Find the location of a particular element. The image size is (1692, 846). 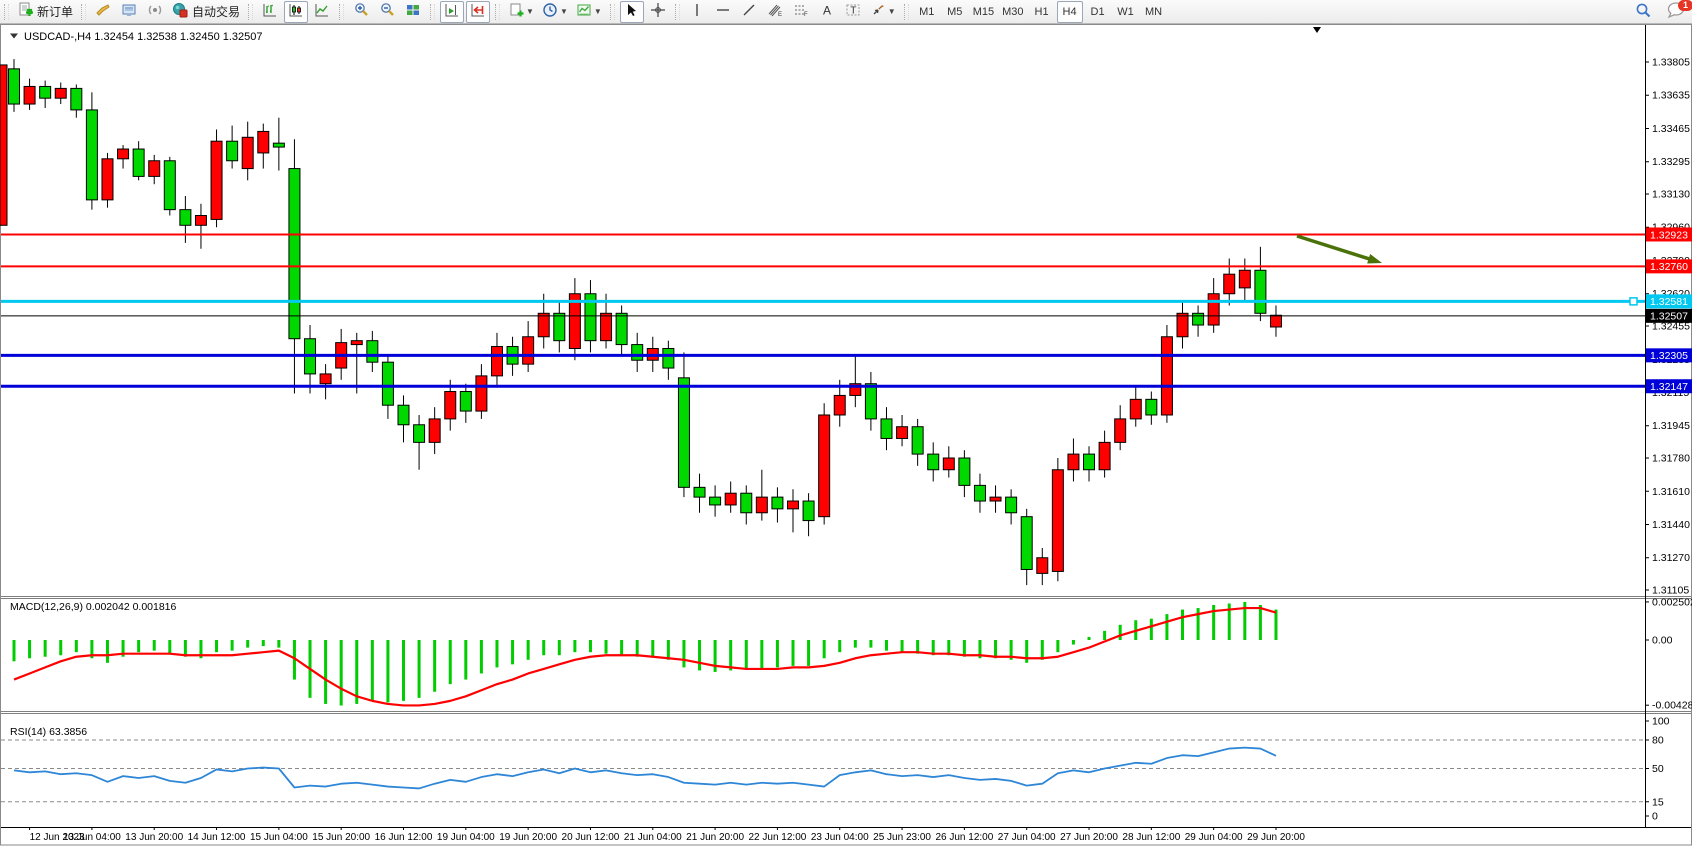

price-tick-label: 1.33635 is located at coordinates (1671, 96).